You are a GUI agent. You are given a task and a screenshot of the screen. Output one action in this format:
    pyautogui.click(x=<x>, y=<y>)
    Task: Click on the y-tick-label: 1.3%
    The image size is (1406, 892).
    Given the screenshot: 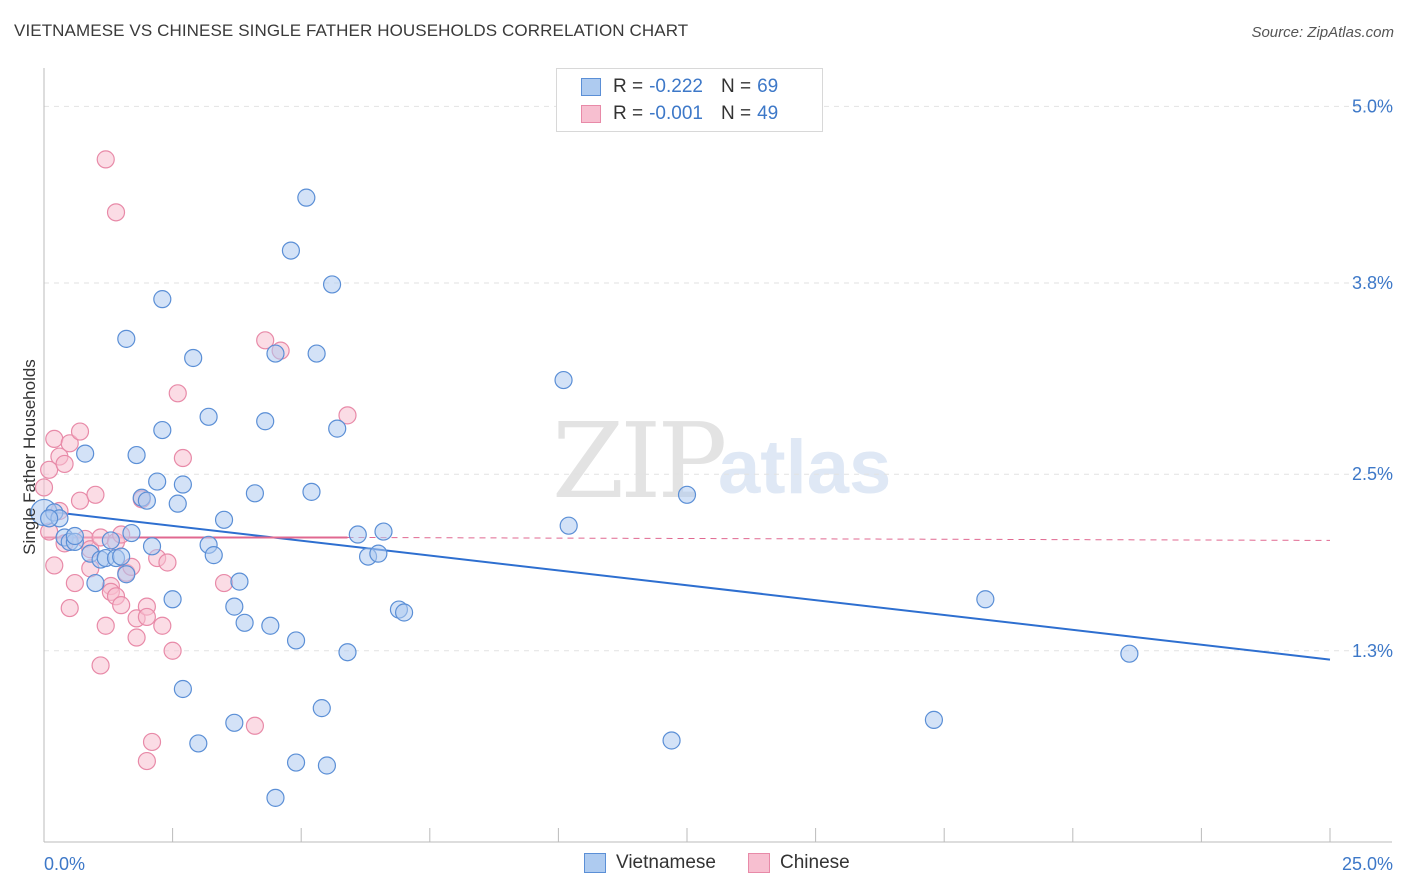 What is the action you would take?
    pyautogui.click(x=1372, y=651)
    